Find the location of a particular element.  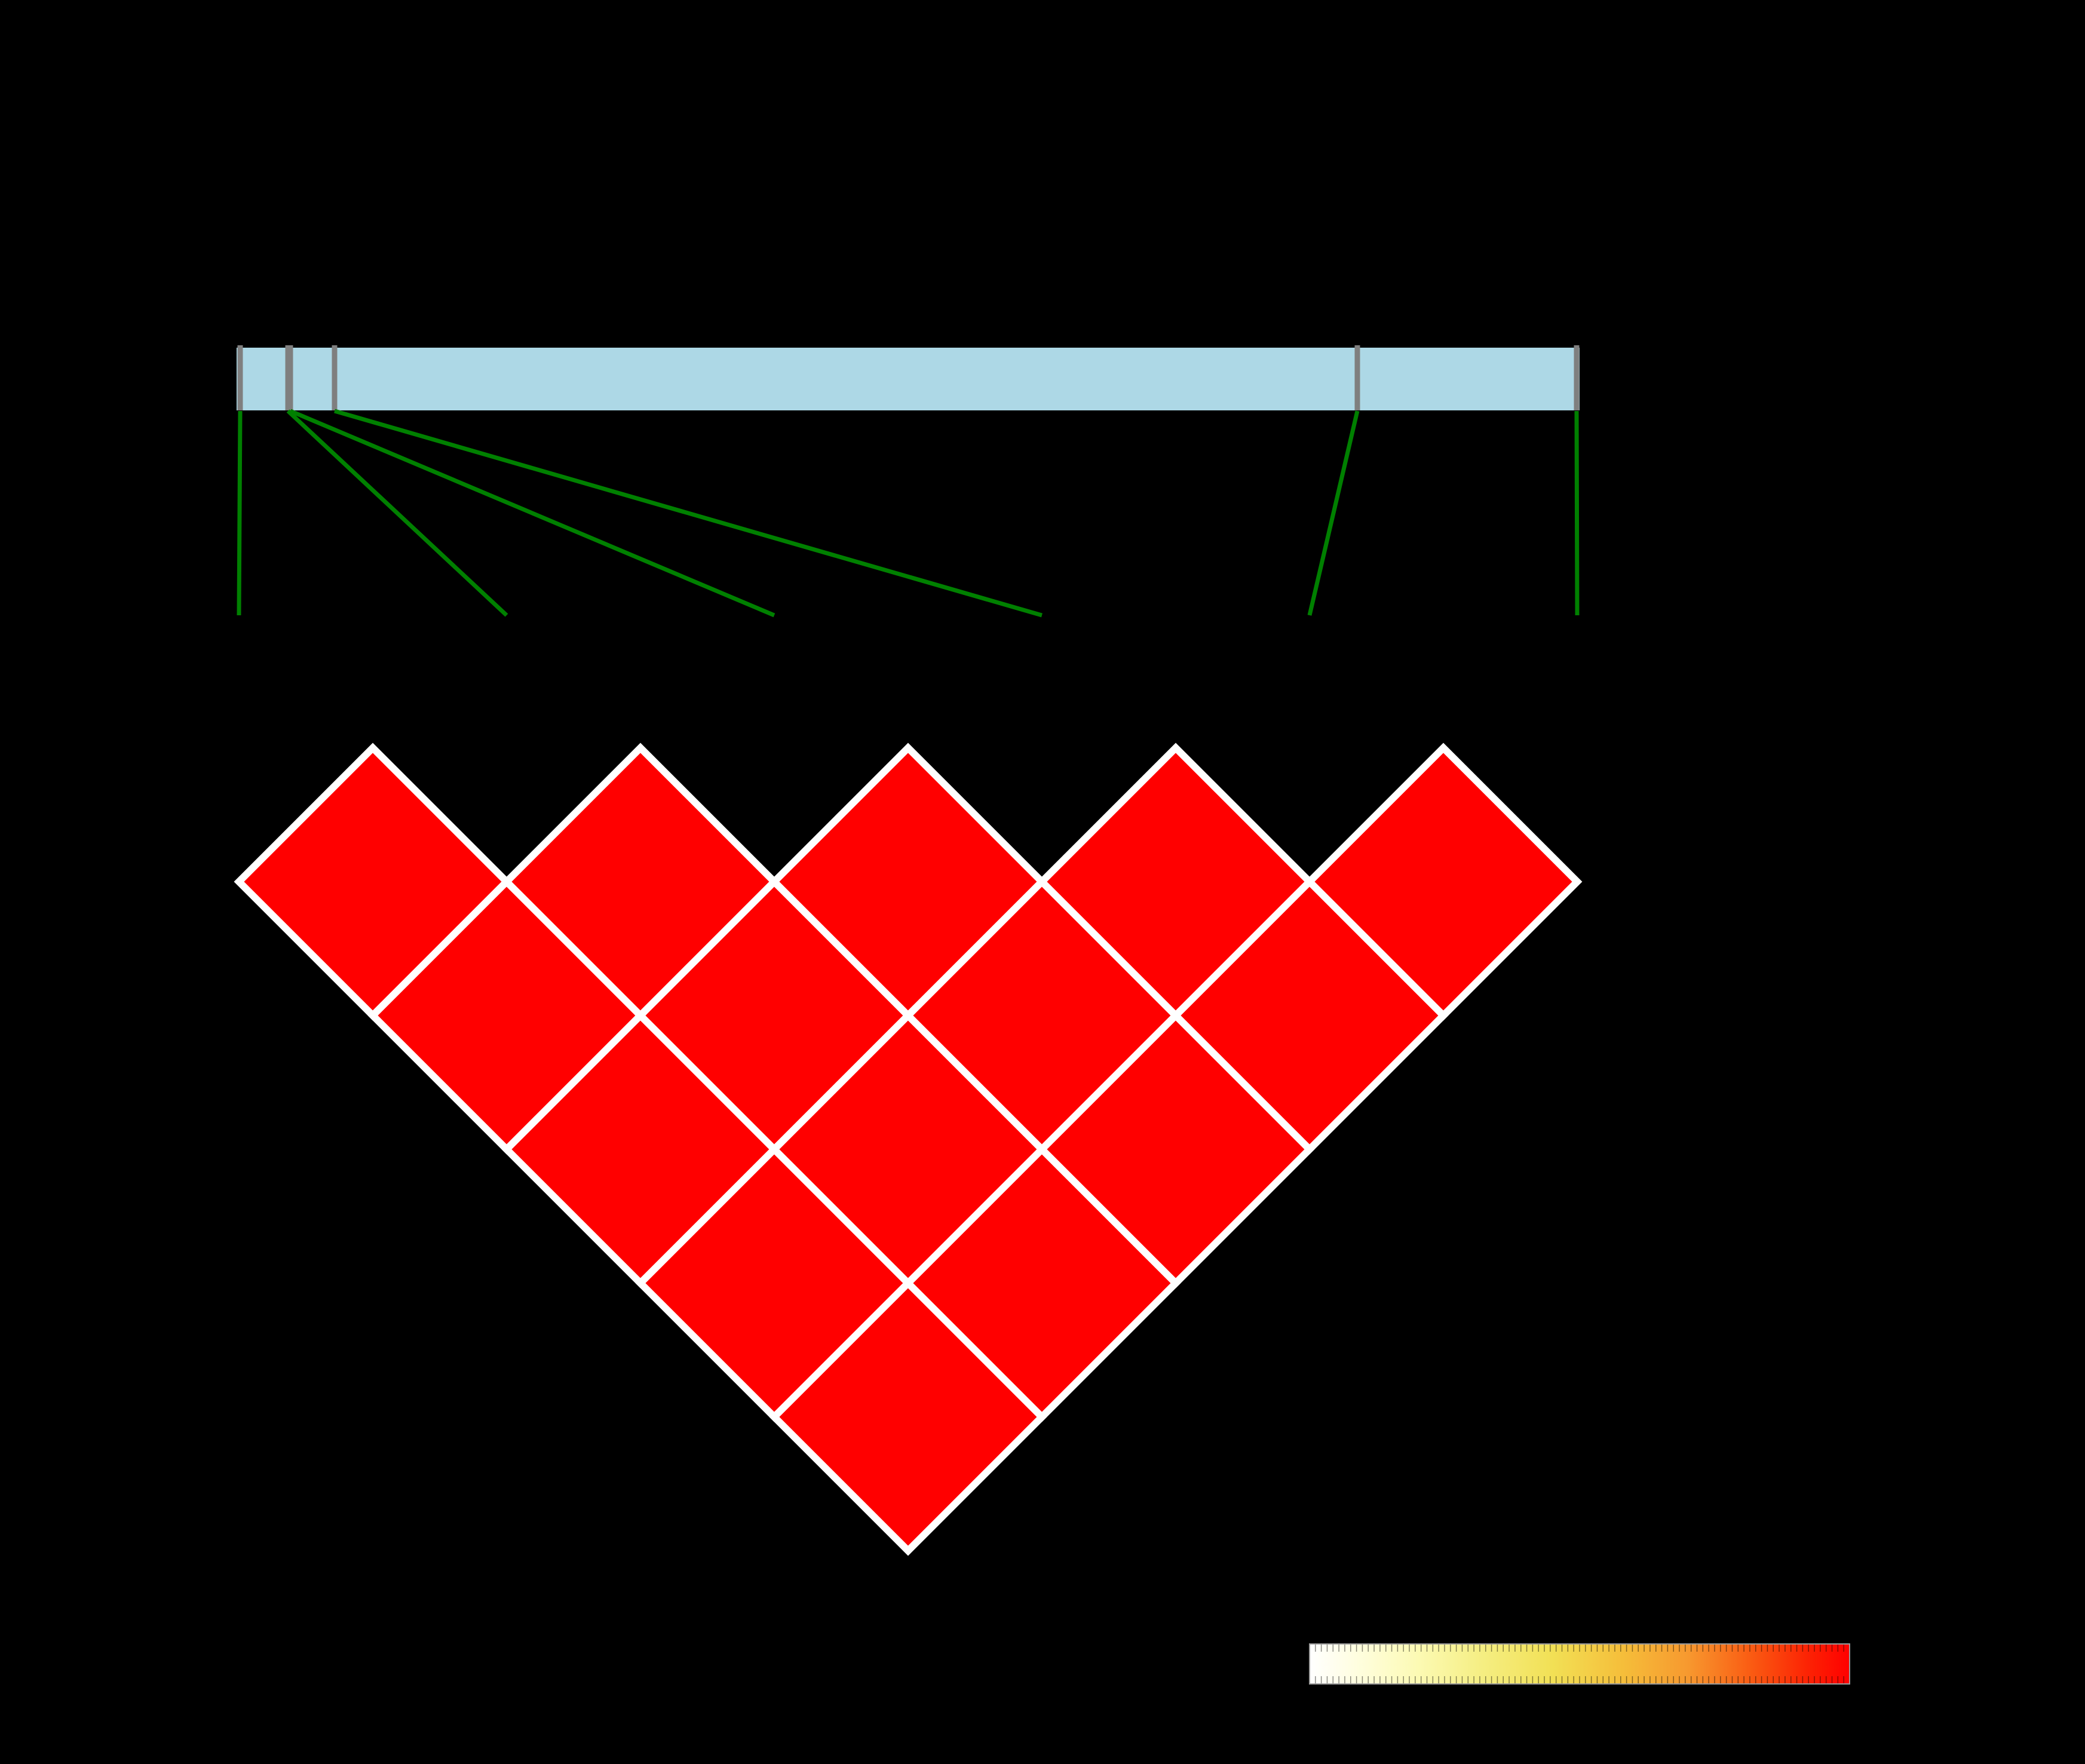

color-key-gradient is located at coordinates (1580, 1664).